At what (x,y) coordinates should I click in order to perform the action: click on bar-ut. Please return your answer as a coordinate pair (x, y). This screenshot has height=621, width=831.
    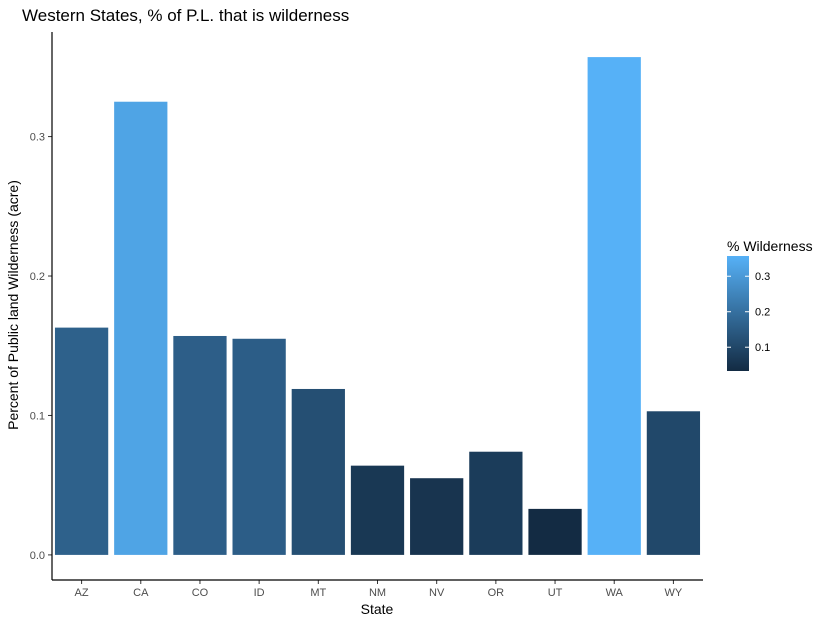
    Looking at the image, I should click on (555, 531).